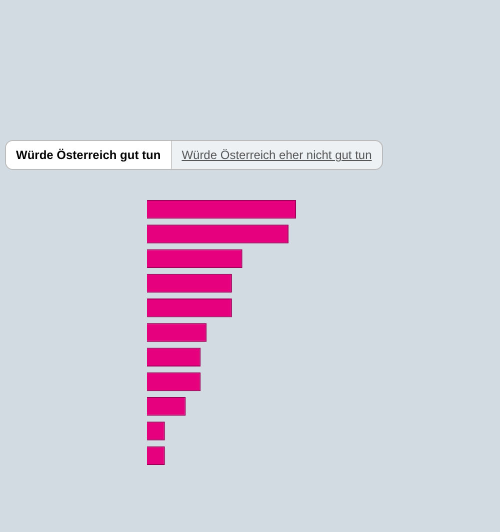 The height and width of the screenshot is (532, 500). I want to click on tab: Würde Österreich eher nicht gut tun, so click(276, 155).